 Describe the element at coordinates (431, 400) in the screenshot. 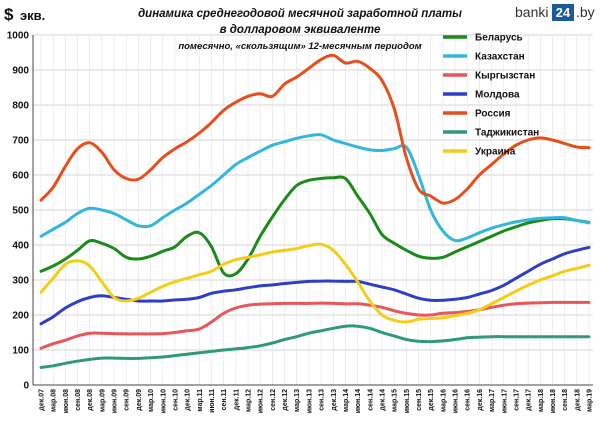

I see `x-tick-label: дек.15` at that location.